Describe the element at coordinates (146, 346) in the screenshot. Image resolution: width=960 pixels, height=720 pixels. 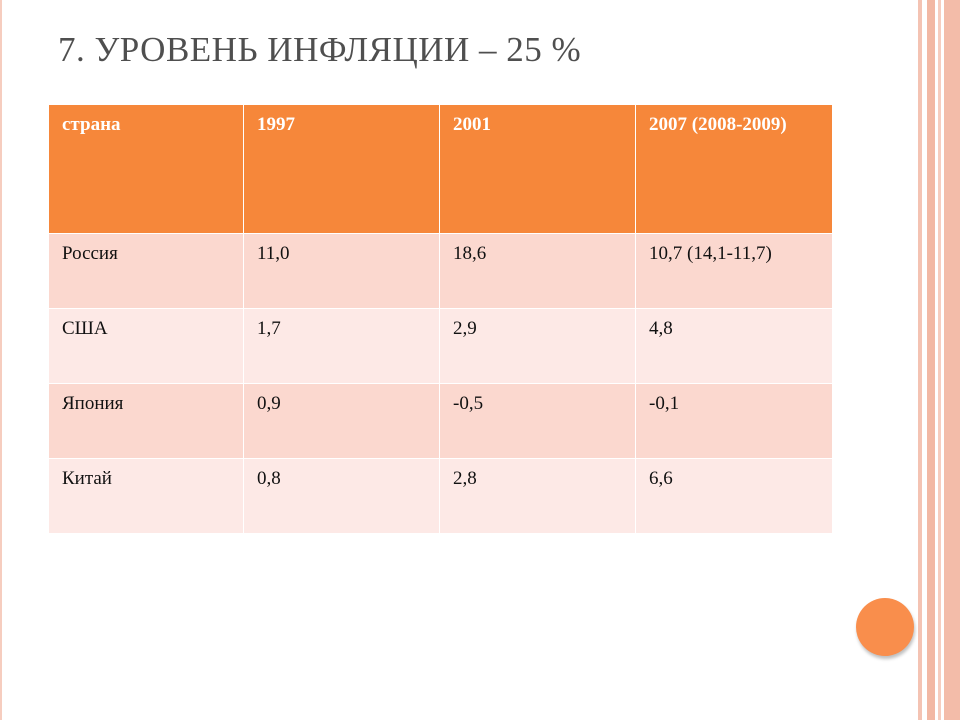
I see `table-cell: США` at that location.